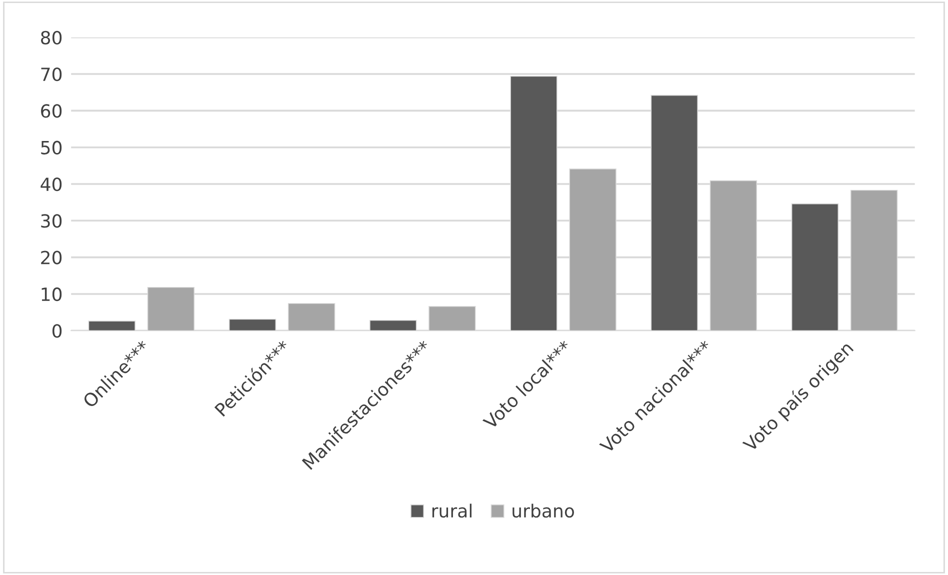 The width and height of the screenshot is (948, 575). Describe the element at coordinates (51, 184) in the screenshot. I see `y-tick-label: 40` at that location.